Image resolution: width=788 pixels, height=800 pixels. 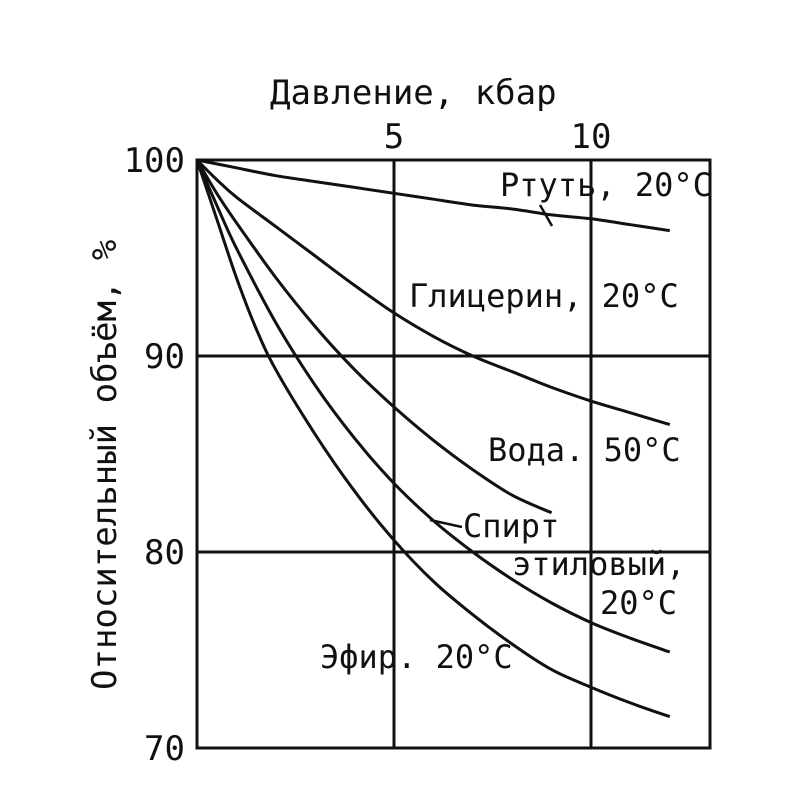 What do you see at coordinates (413, 93) in the screenshot?
I see `x-axis-title: Давление, кбар` at bounding box center [413, 93].